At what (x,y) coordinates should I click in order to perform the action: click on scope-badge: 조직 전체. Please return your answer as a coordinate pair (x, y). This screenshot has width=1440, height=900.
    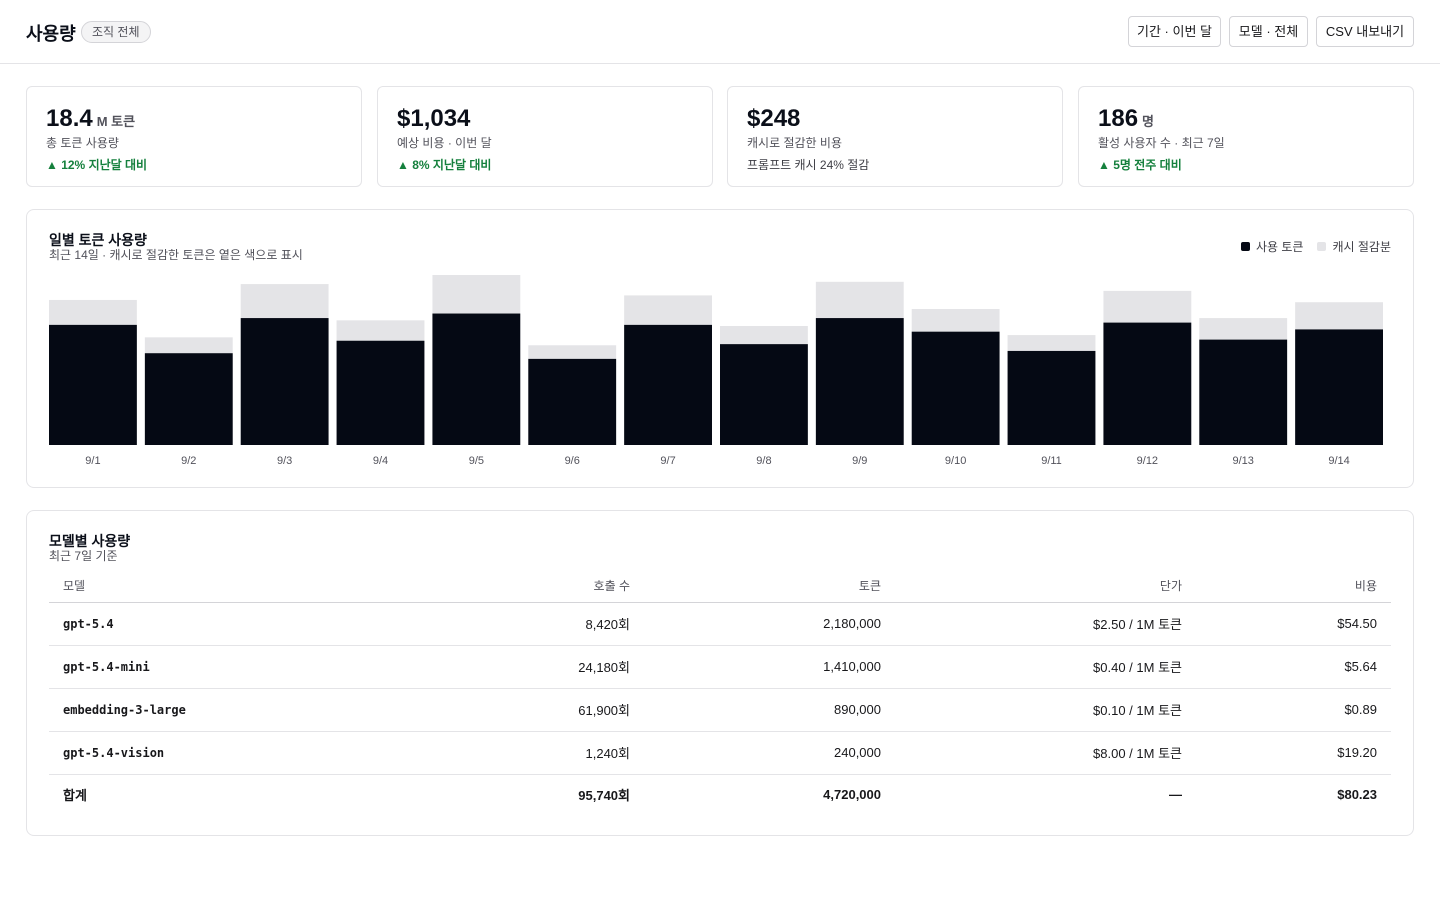
    Looking at the image, I should click on (116, 32).